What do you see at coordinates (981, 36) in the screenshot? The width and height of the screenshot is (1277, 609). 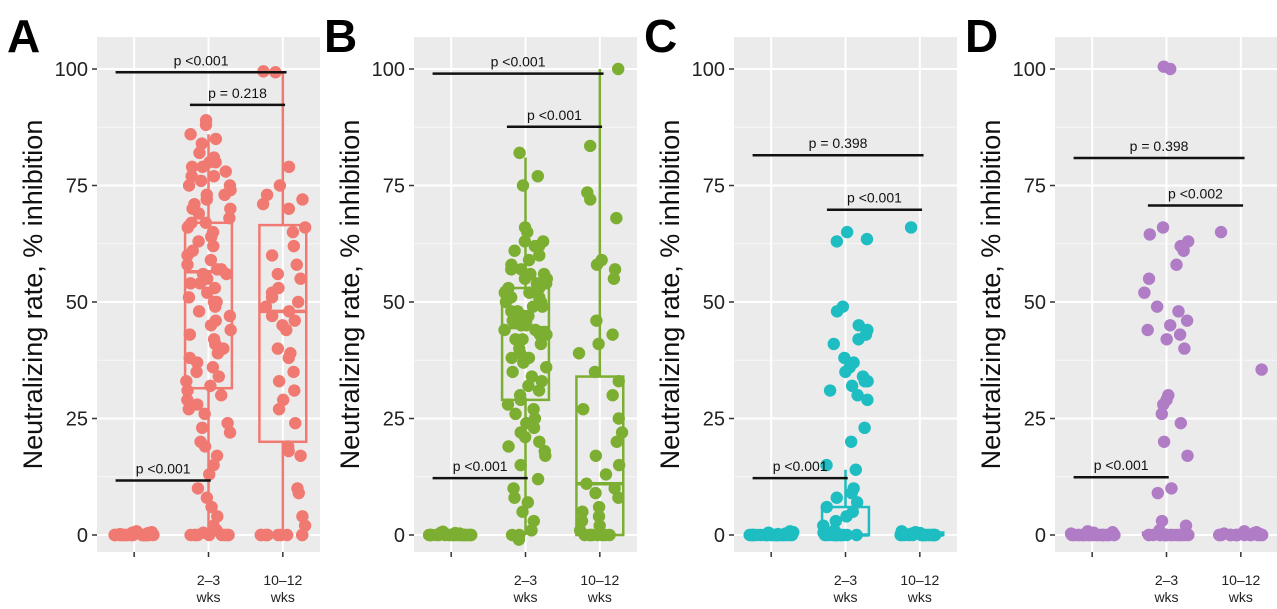 I see `panel-label: D` at bounding box center [981, 36].